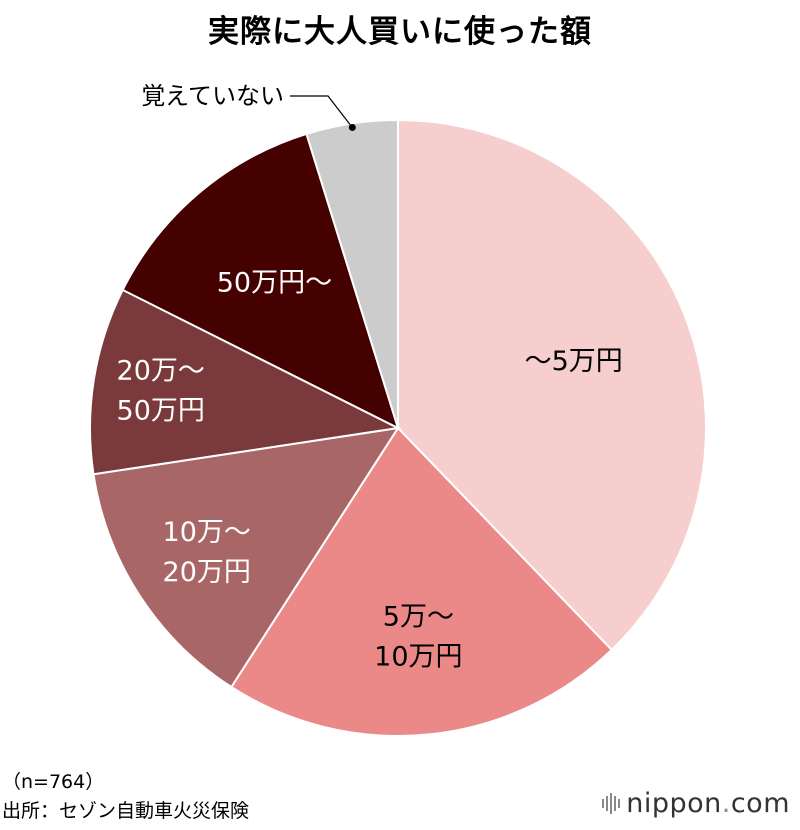 The height and width of the screenshot is (830, 800). Describe the element at coordinates (274, 282) in the screenshot. I see `slice-label-5-line-1: 50万円〜` at that location.